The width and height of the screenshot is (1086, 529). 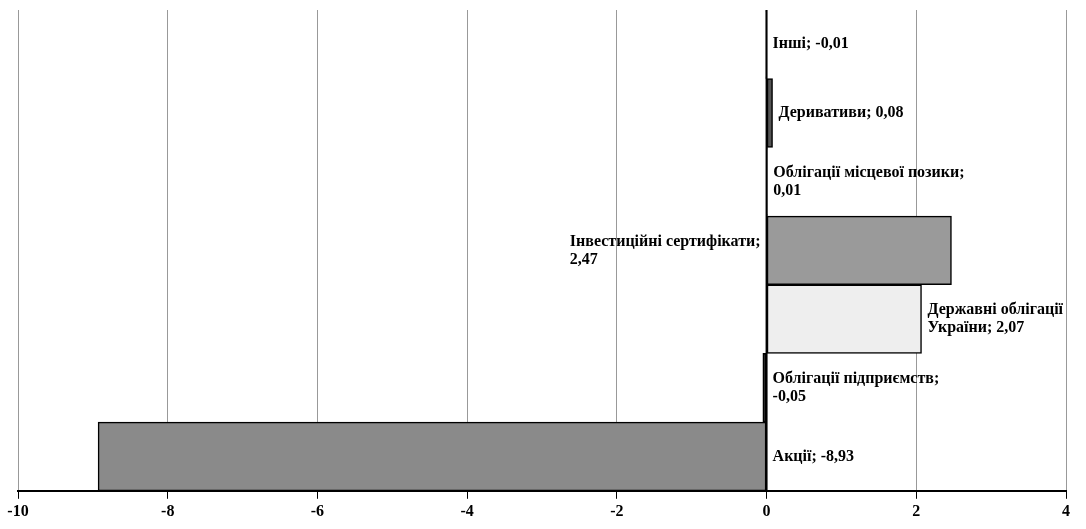 I want to click on data-label: Інвестиційні сертифікати; 2,47, so click(x=665, y=249).